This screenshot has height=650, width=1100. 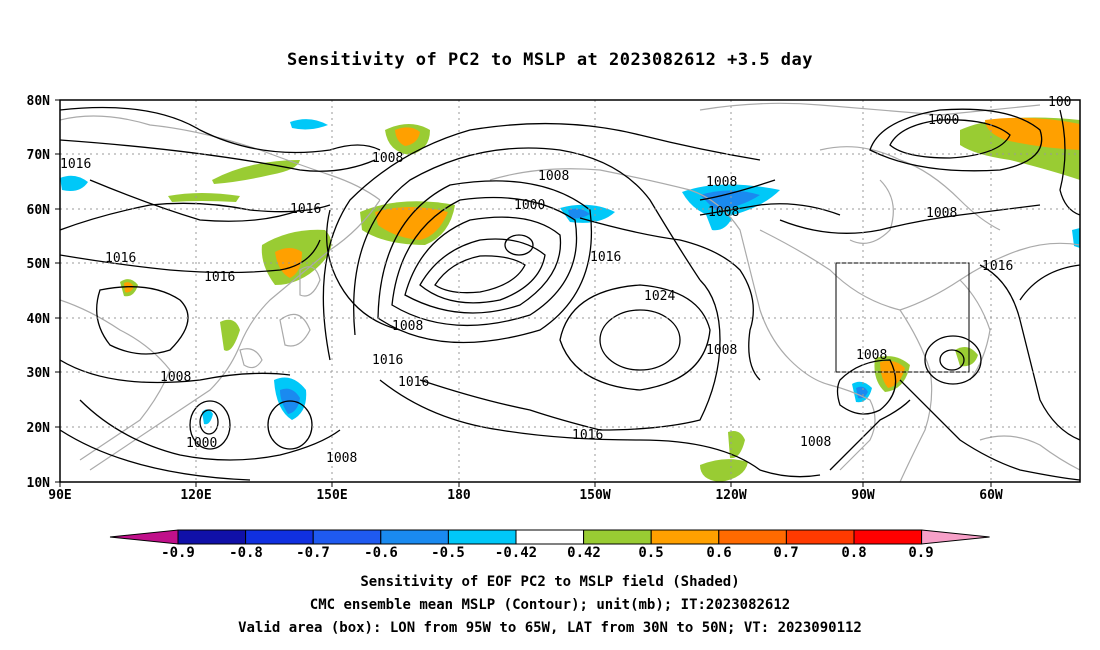 I want to click on colorbar-label: -0.8, so click(x=246, y=553).